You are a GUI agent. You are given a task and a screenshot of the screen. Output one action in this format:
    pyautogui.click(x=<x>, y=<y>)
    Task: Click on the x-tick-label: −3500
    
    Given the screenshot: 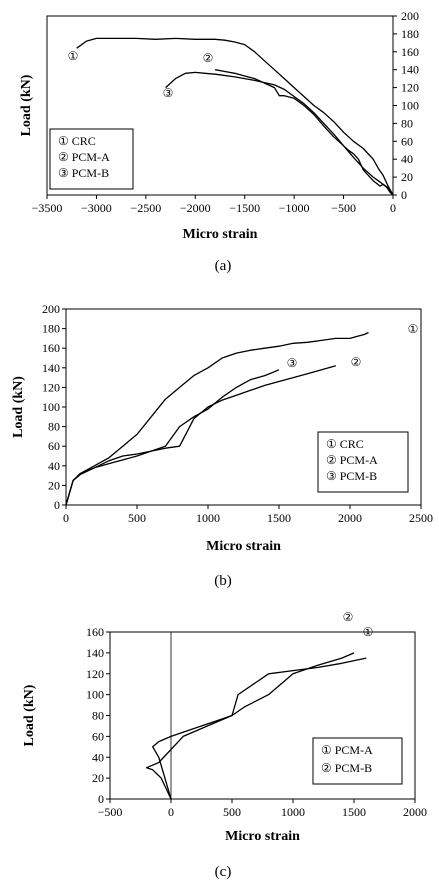 What is the action you would take?
    pyautogui.click(x=47, y=208)
    